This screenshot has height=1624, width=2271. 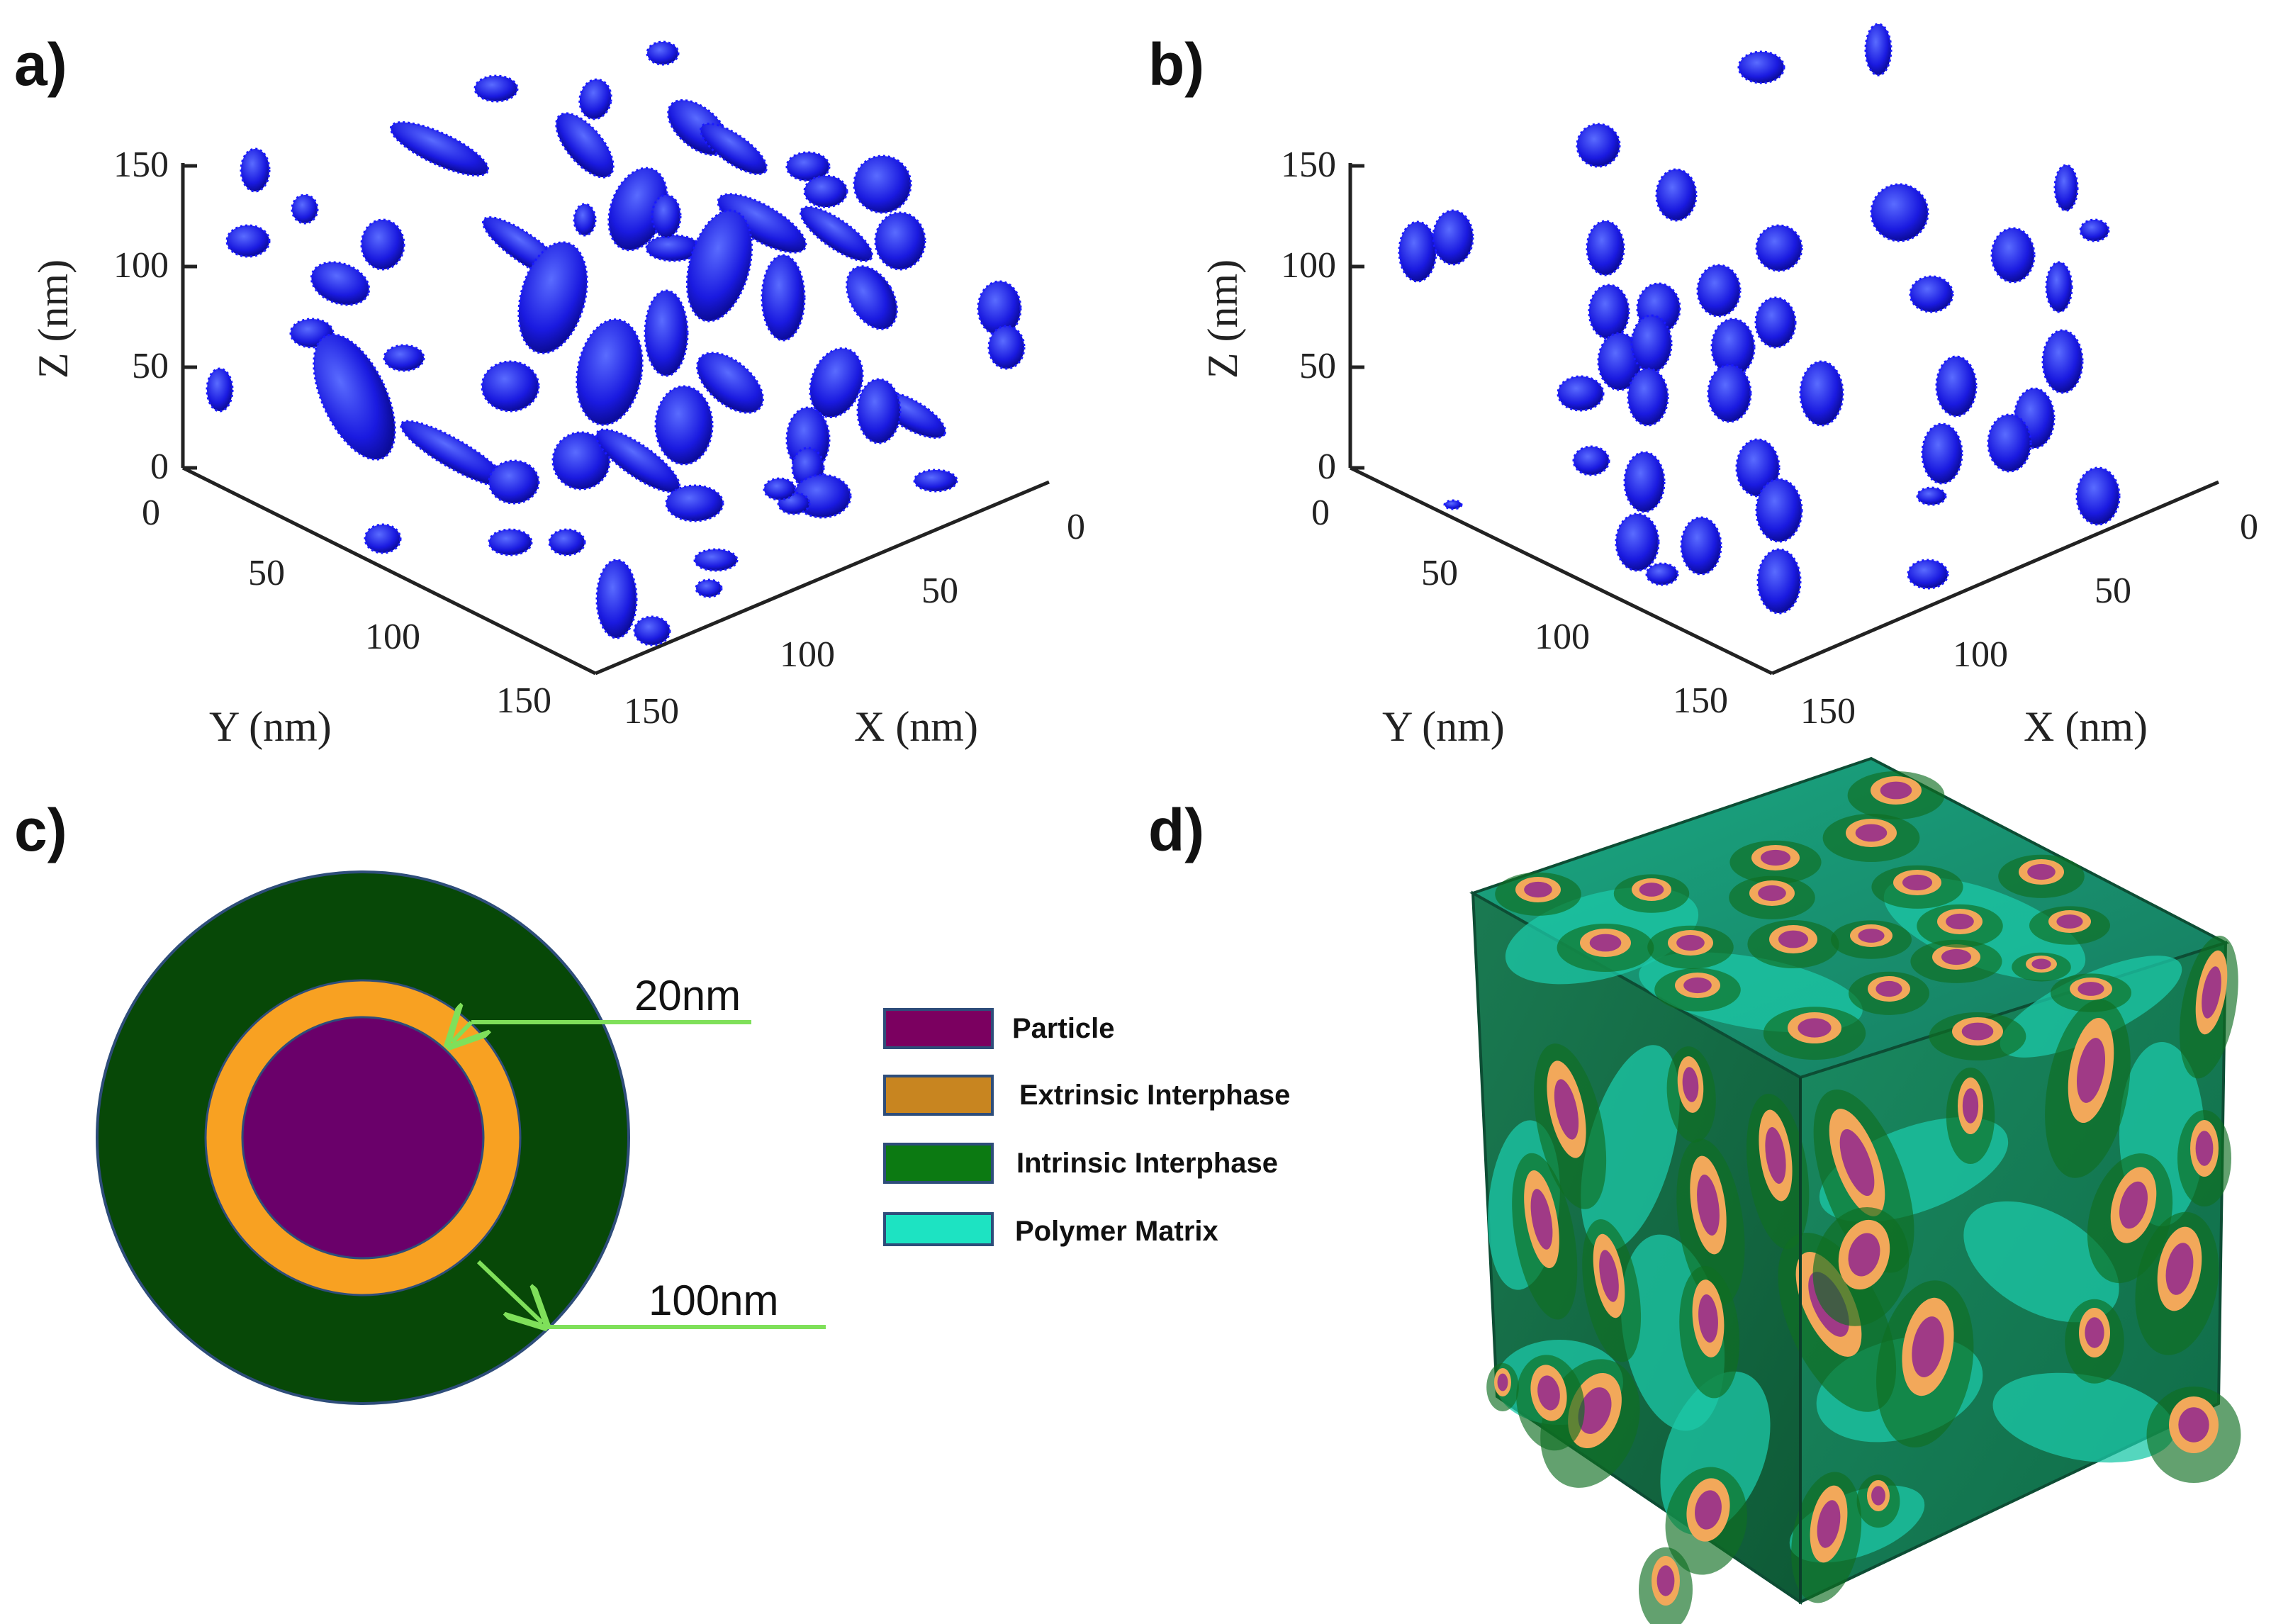 I want to click on panel-b-z-tick: 100, so click(x=1308, y=265).